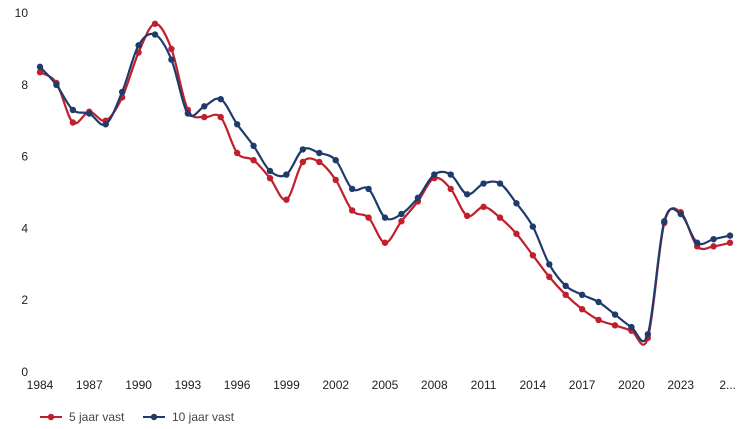  I want to click on x-tick-label: 1993, so click(188, 385).